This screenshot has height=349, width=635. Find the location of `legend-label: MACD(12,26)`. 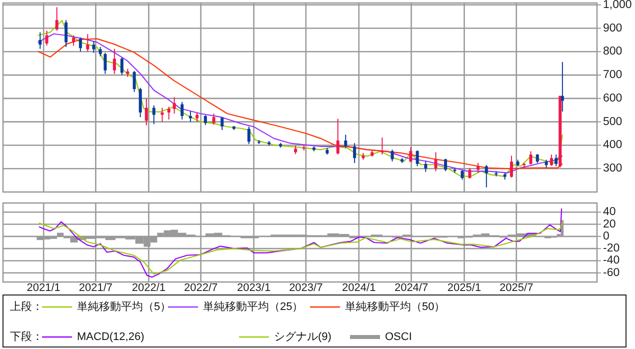

legend-label: MACD(12,26) is located at coordinates (110, 337).